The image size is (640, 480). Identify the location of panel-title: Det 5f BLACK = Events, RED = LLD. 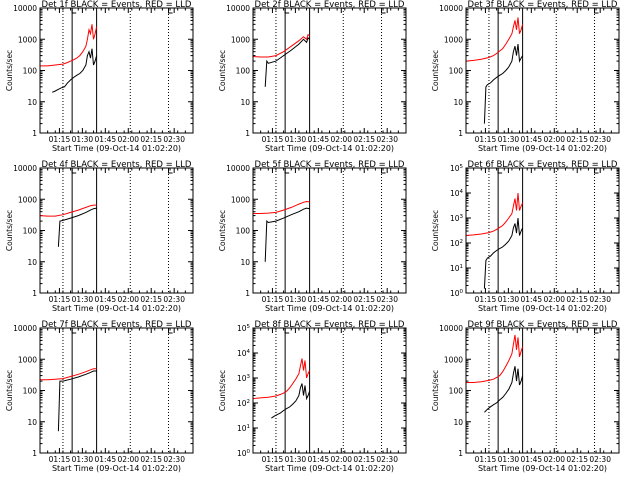
(330, 165).